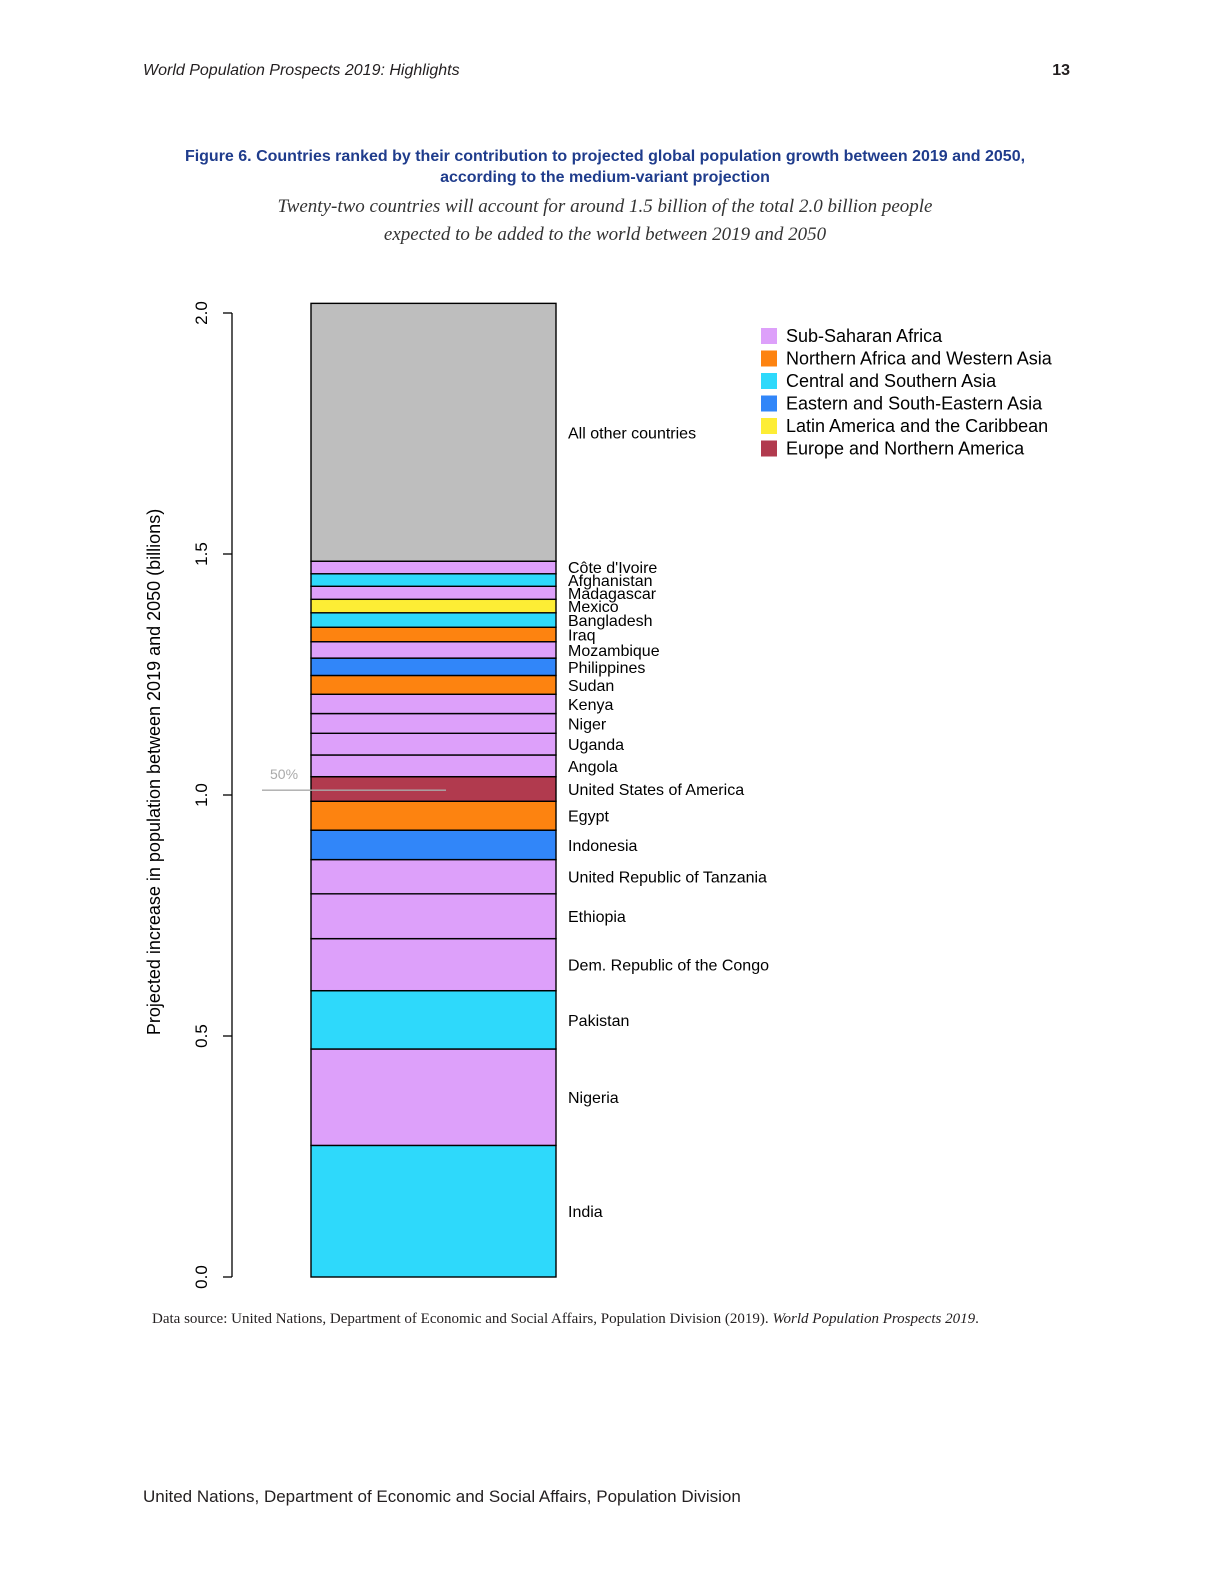 This screenshot has width=1224, height=1584. I want to click on segment-label: Ethiopia, so click(597, 917).